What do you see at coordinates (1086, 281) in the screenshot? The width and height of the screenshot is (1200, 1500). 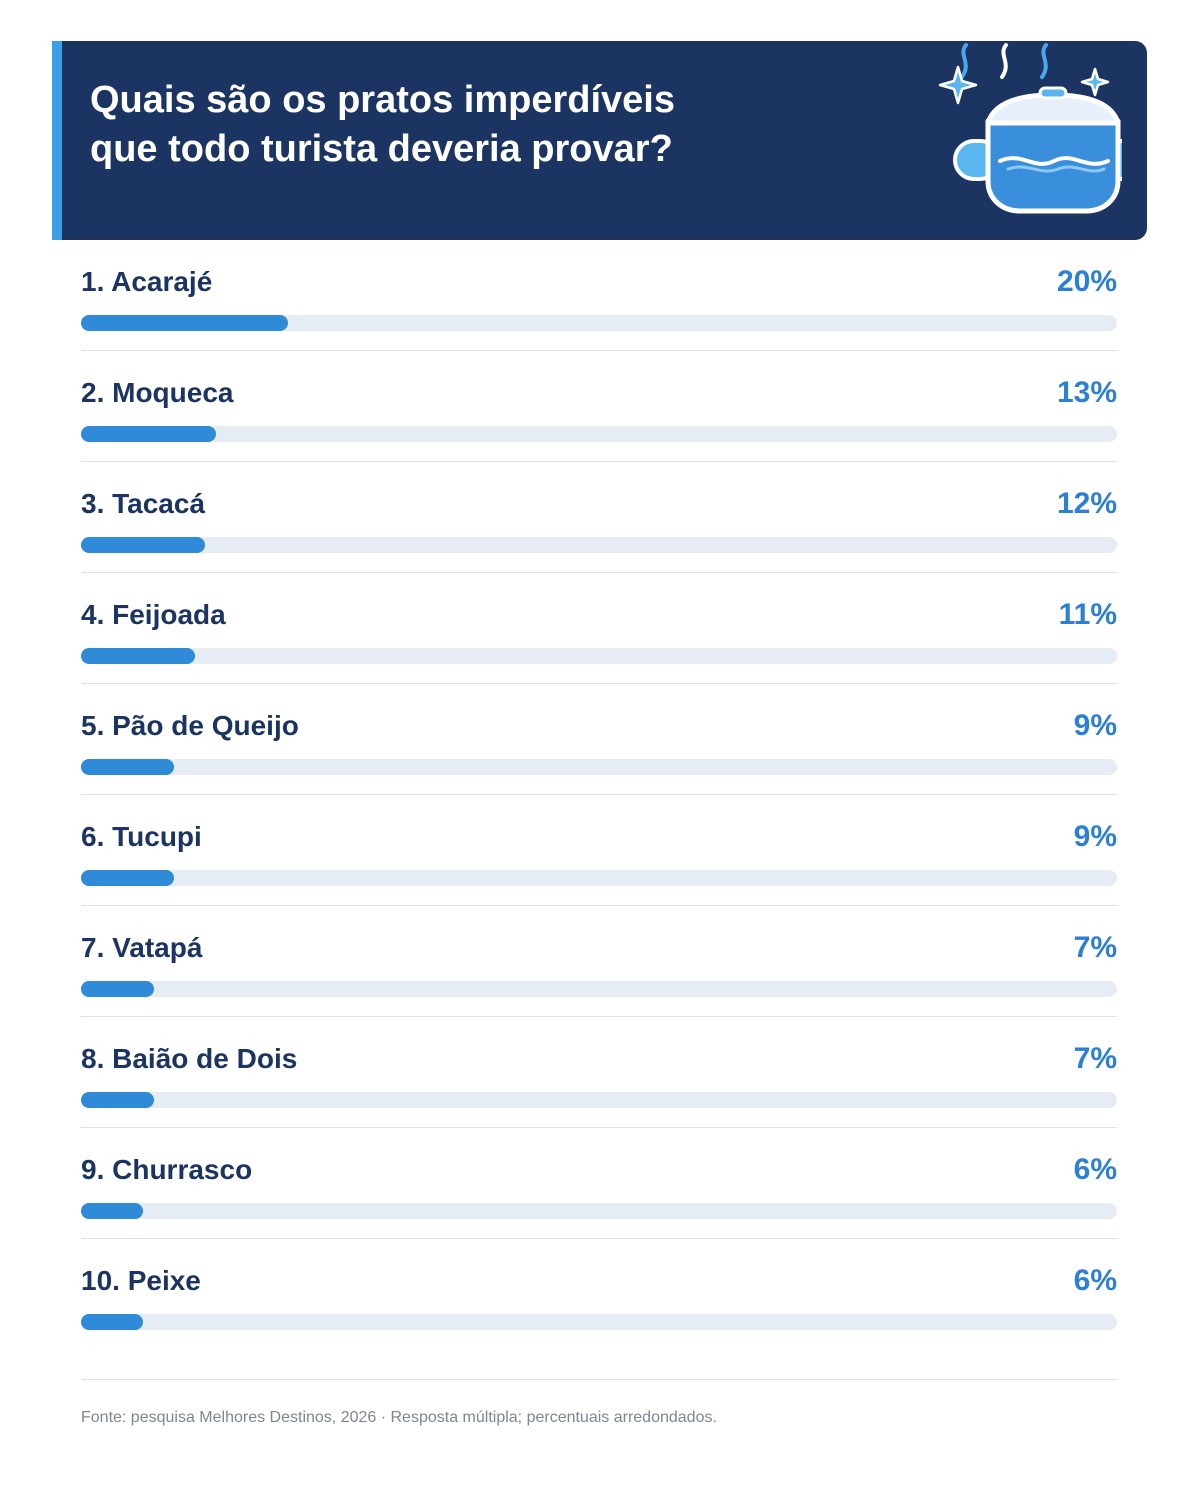 I see `percent-label: 20%` at bounding box center [1086, 281].